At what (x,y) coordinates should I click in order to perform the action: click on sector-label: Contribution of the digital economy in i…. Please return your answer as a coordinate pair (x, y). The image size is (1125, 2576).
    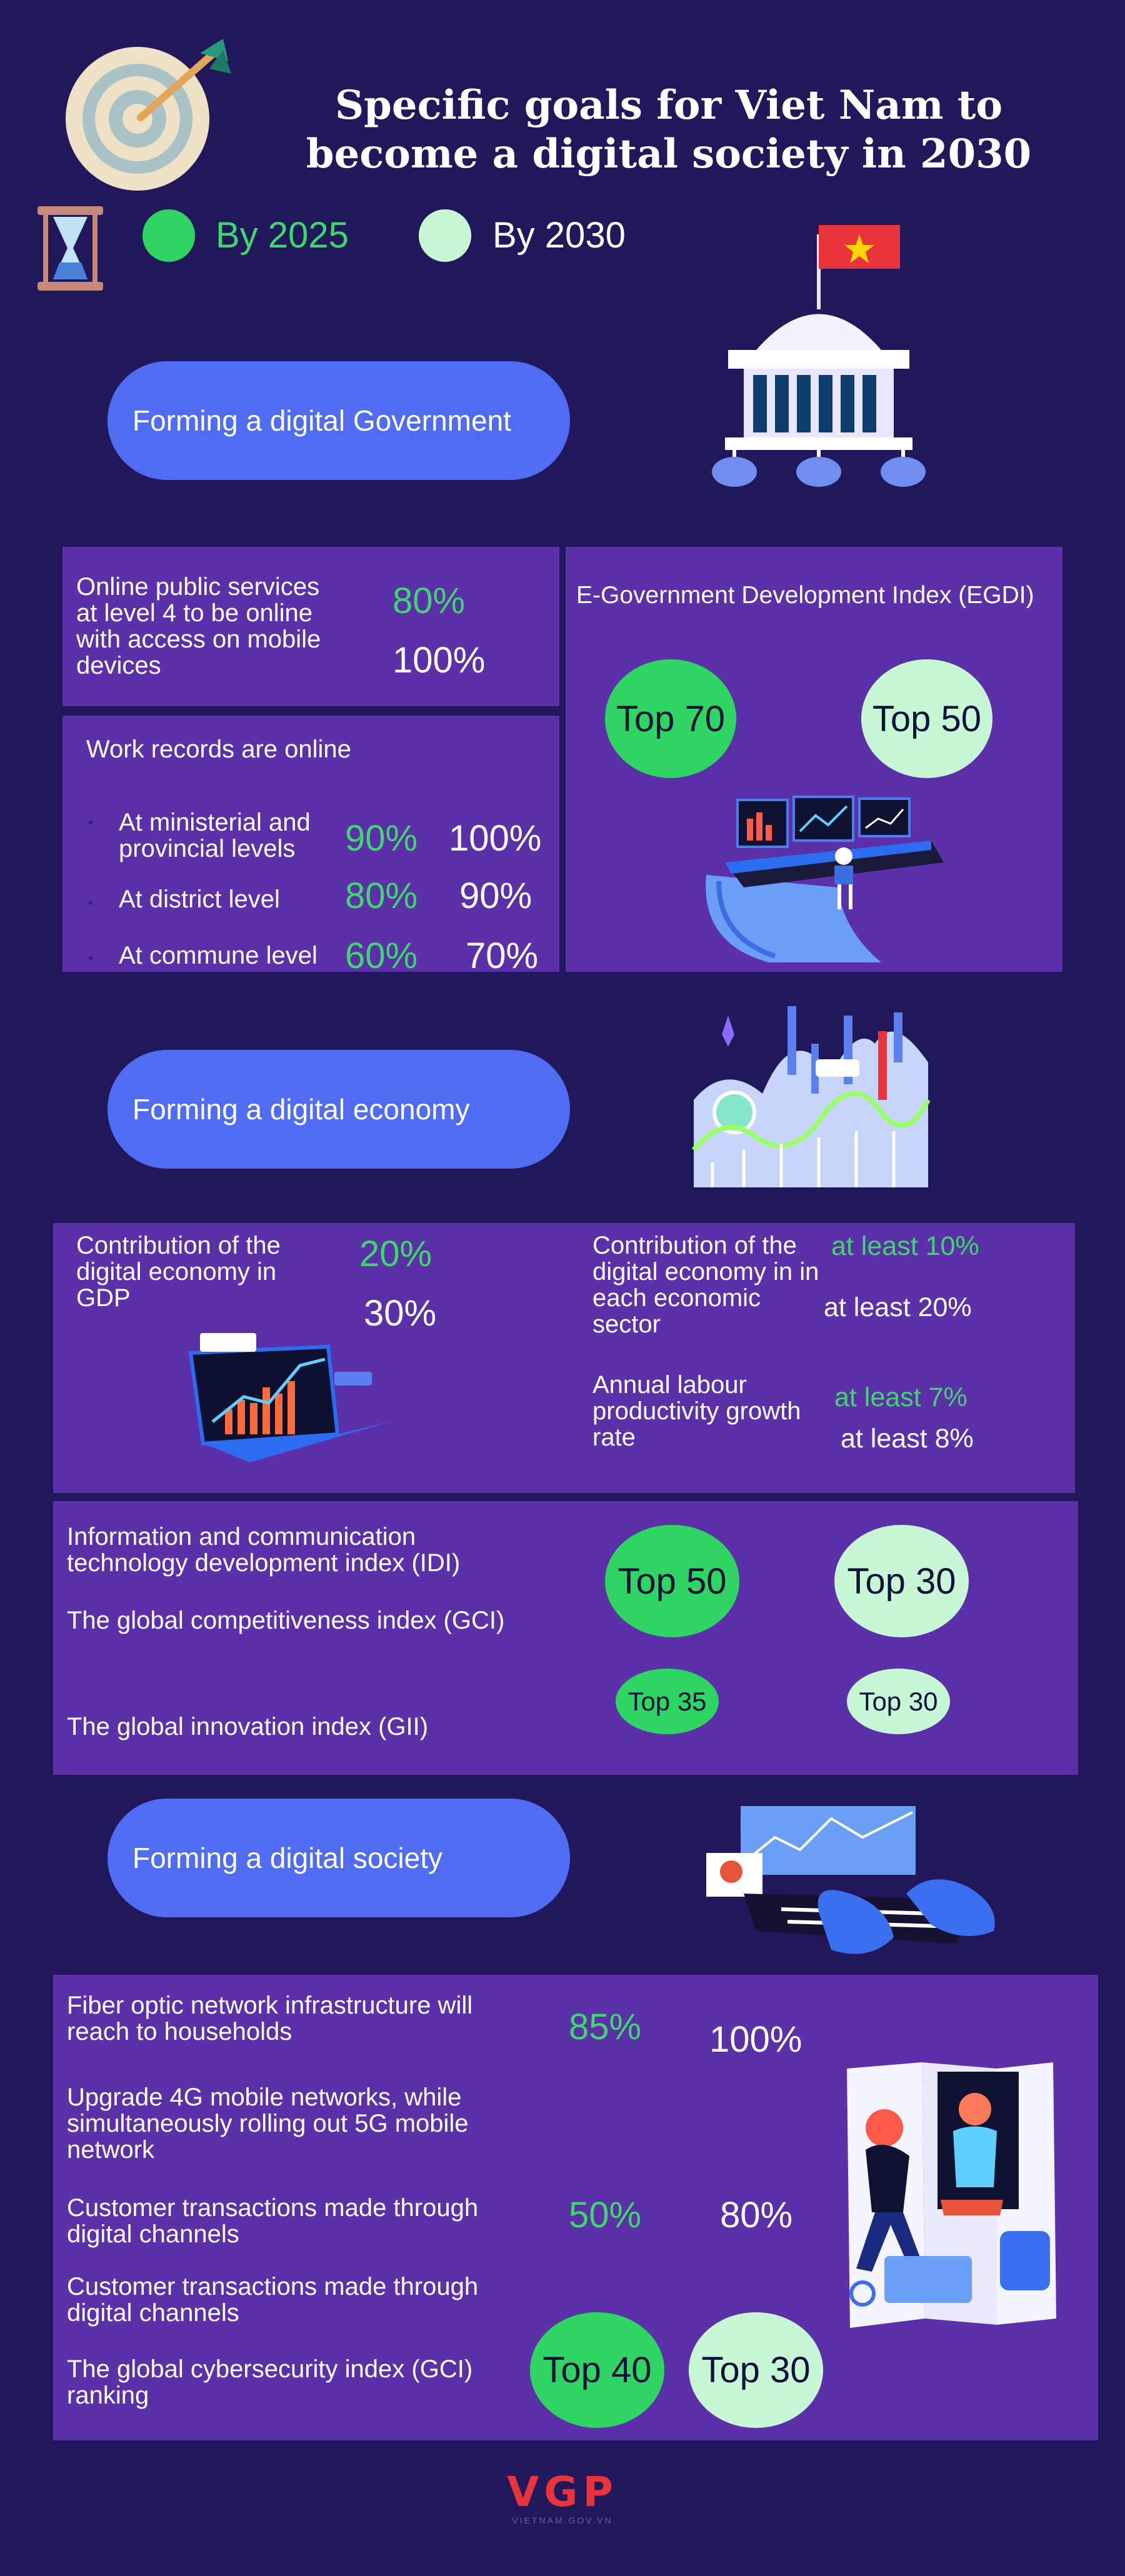
    Looking at the image, I should click on (705, 1285).